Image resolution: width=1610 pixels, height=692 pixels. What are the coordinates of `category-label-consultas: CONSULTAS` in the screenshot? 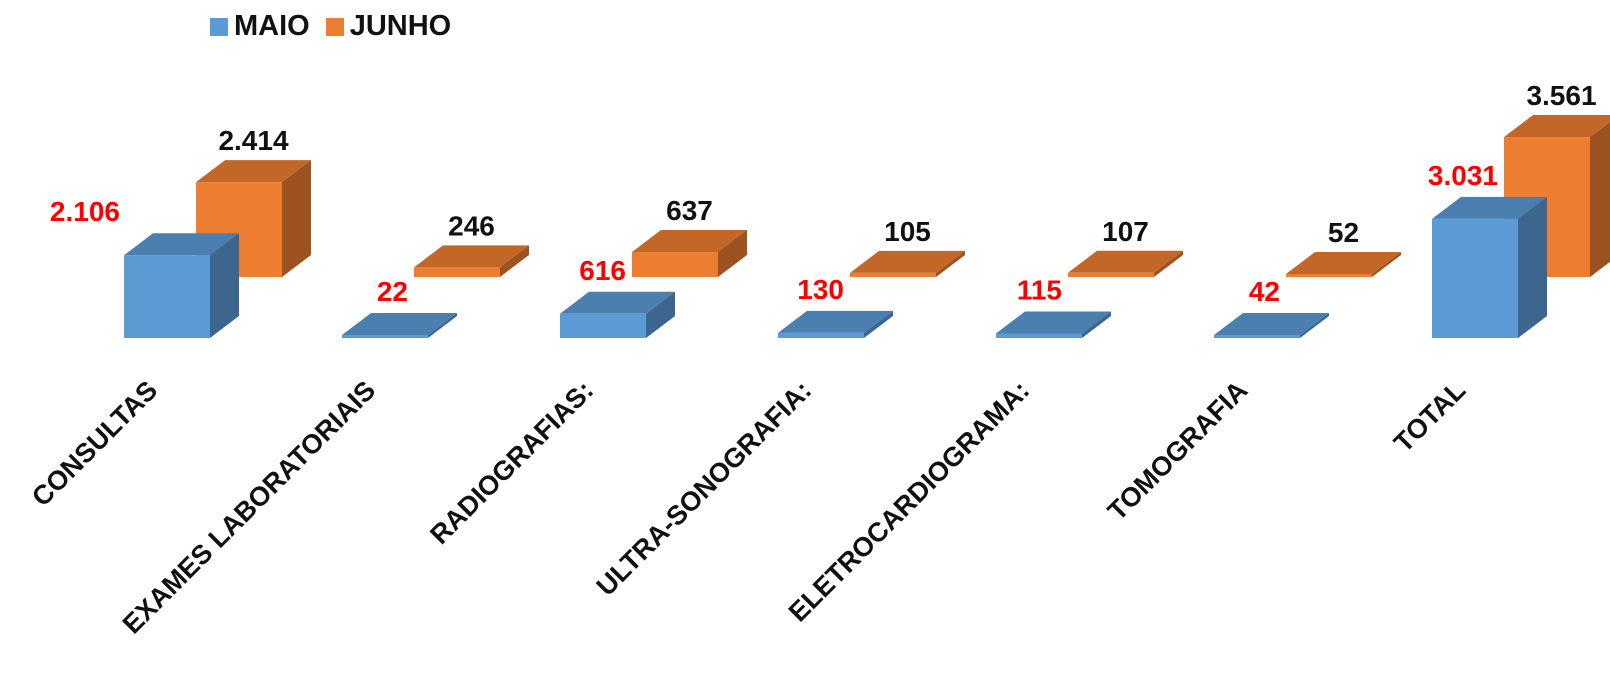 It's located at (94, 443).